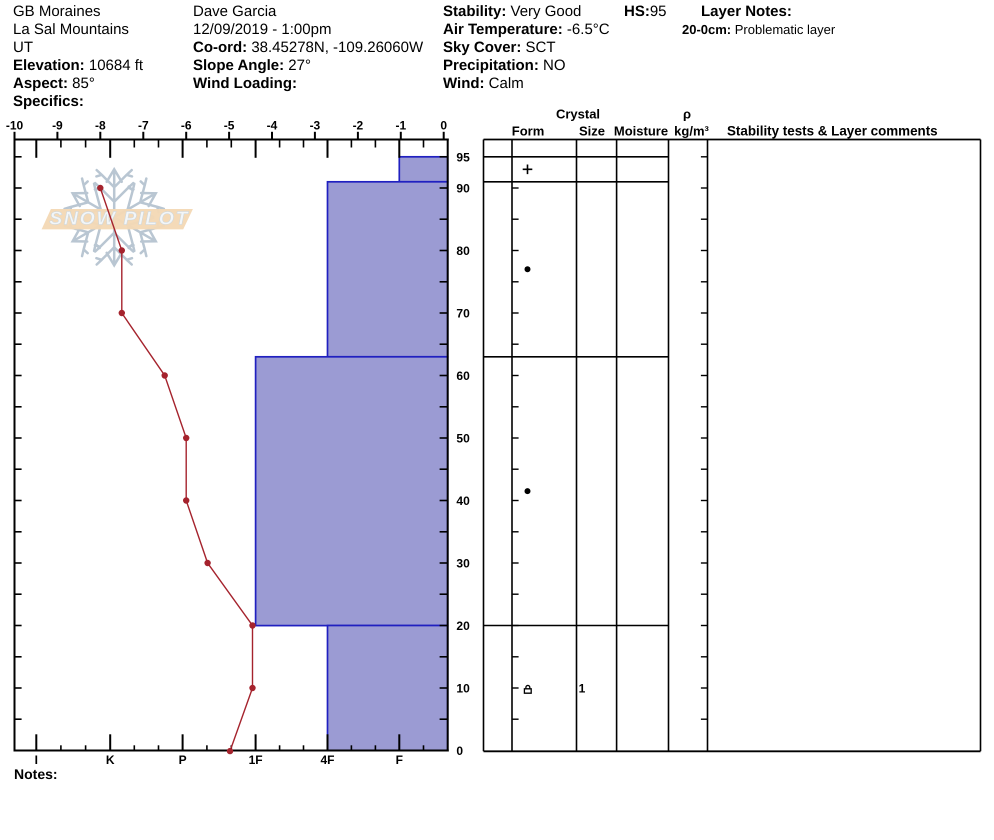 This screenshot has width=994, height=840. I want to click on svg-text: 70, so click(463, 314).